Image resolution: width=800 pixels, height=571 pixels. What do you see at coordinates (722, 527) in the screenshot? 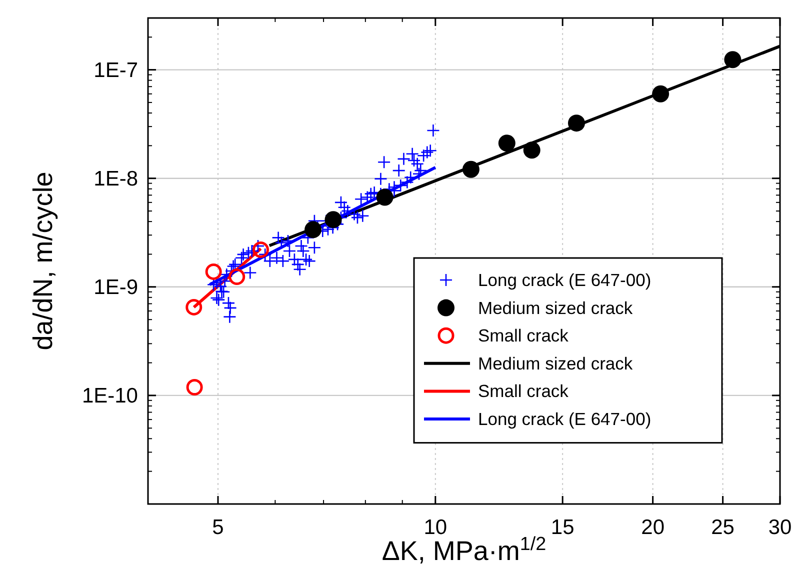
I see `x-tick-label: 25` at bounding box center [722, 527].